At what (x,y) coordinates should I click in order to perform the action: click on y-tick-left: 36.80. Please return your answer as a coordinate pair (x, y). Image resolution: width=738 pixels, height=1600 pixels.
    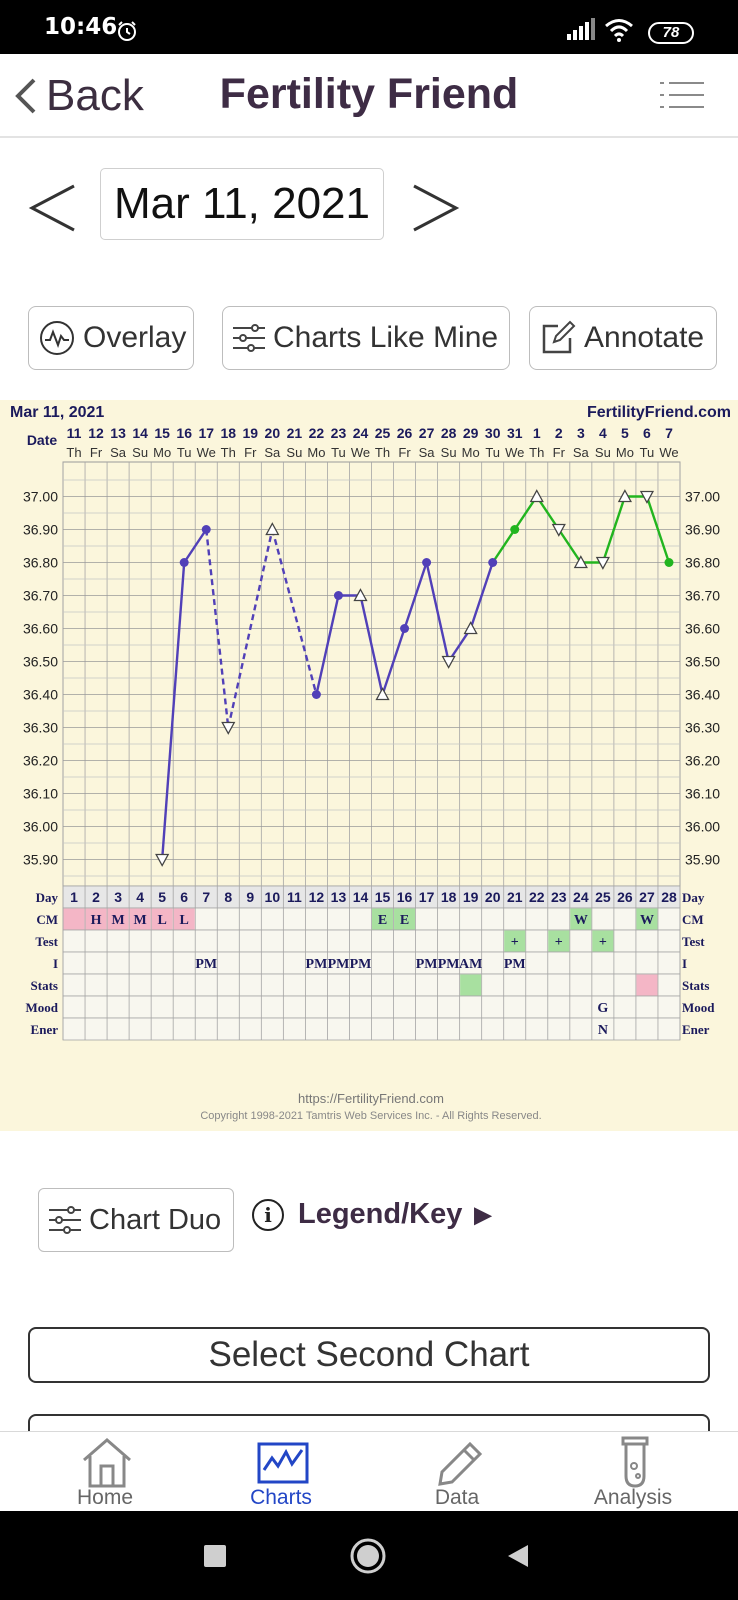
    Looking at the image, I should click on (40, 563).